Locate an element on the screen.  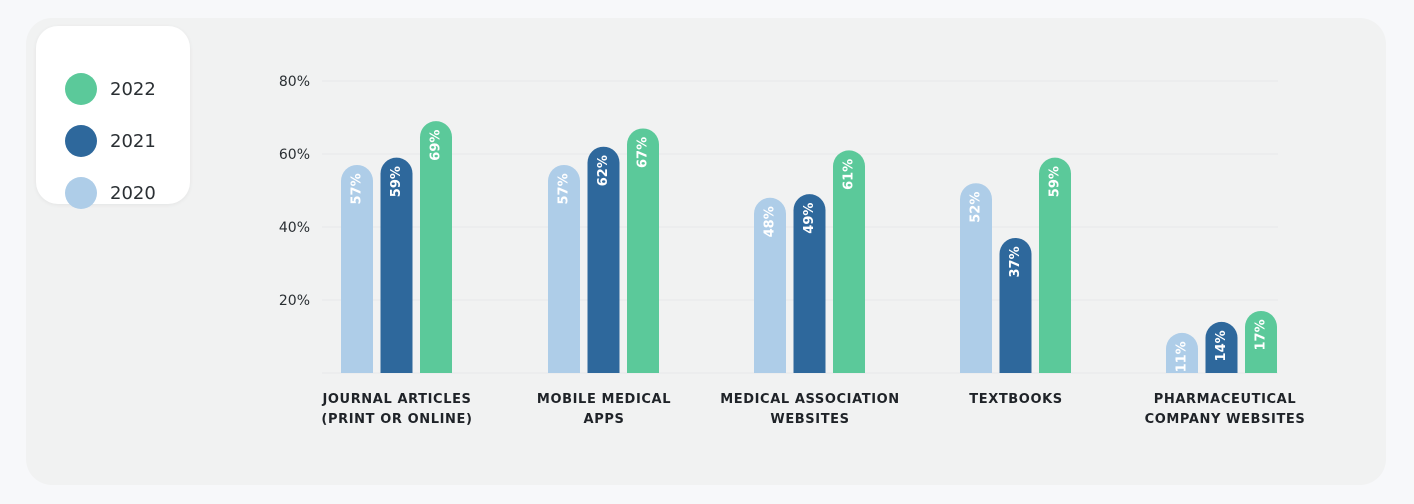
bar-value-label: 48% is located at coordinates (770, 221).